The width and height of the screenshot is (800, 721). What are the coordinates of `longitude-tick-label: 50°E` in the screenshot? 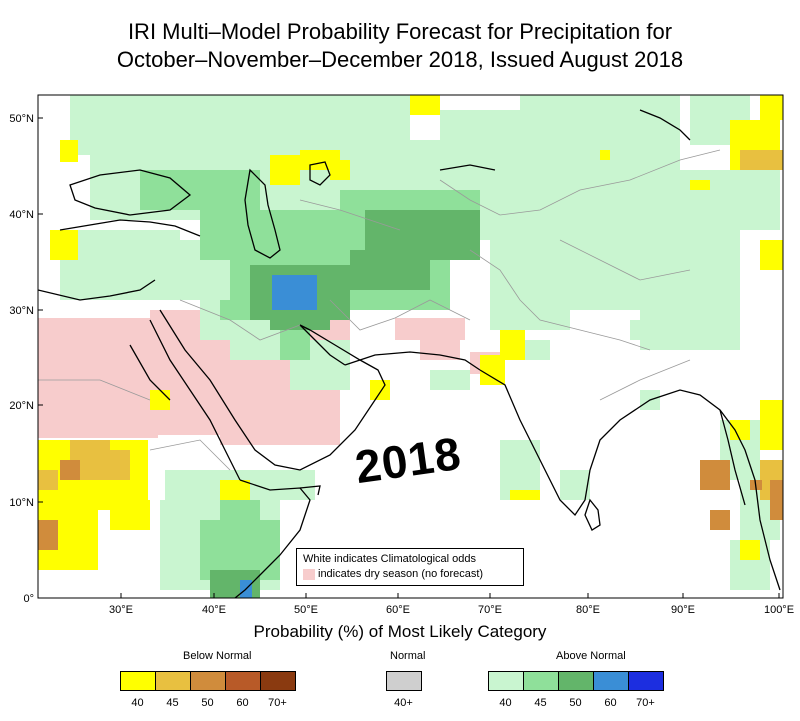 It's located at (306, 610).